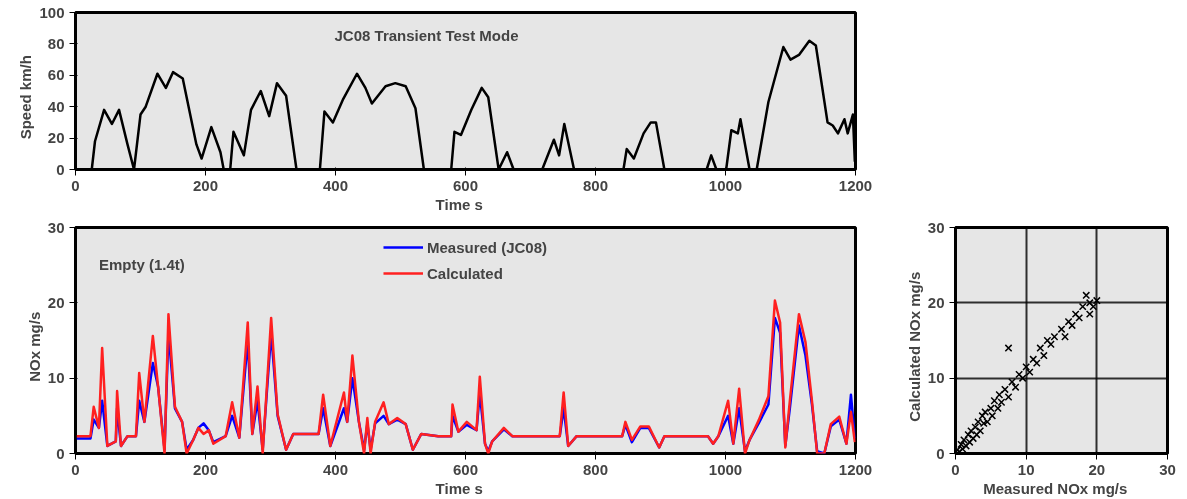  I want to click on x-tick-label: 10, so click(1026, 469).